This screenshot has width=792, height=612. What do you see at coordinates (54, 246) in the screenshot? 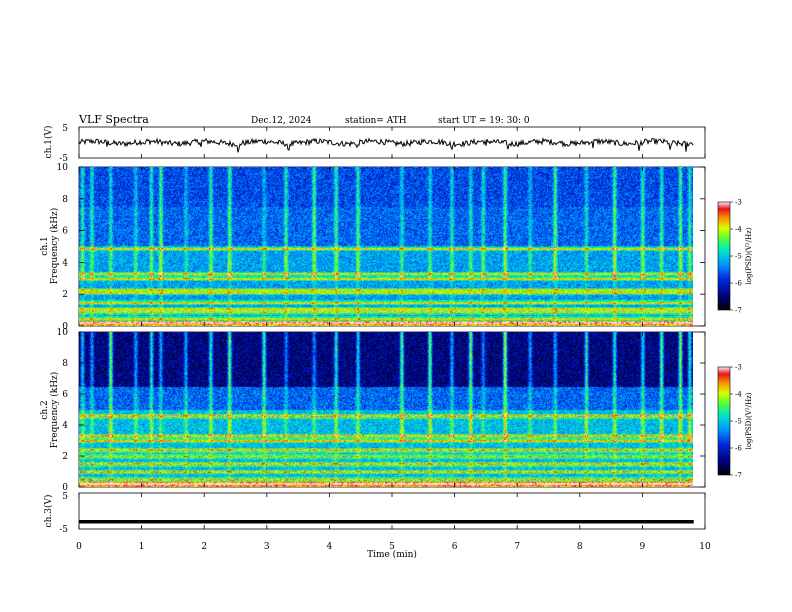
I see `ch1-ylabel-line2: Frequency (kHz)` at bounding box center [54, 246].